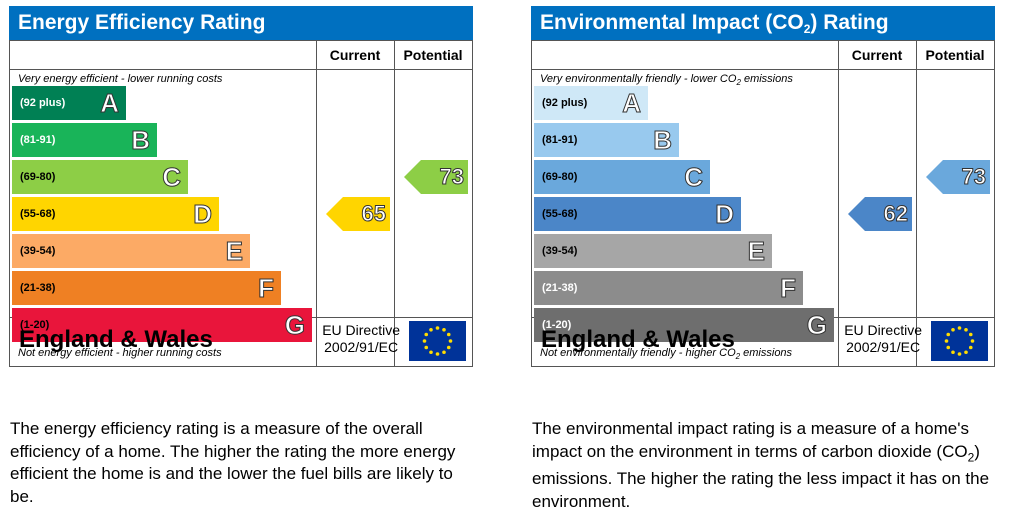 The height and width of the screenshot is (513, 1016). I want to click on env-eu-directive: EU Directive 2002/91/EC, so click(883, 338).